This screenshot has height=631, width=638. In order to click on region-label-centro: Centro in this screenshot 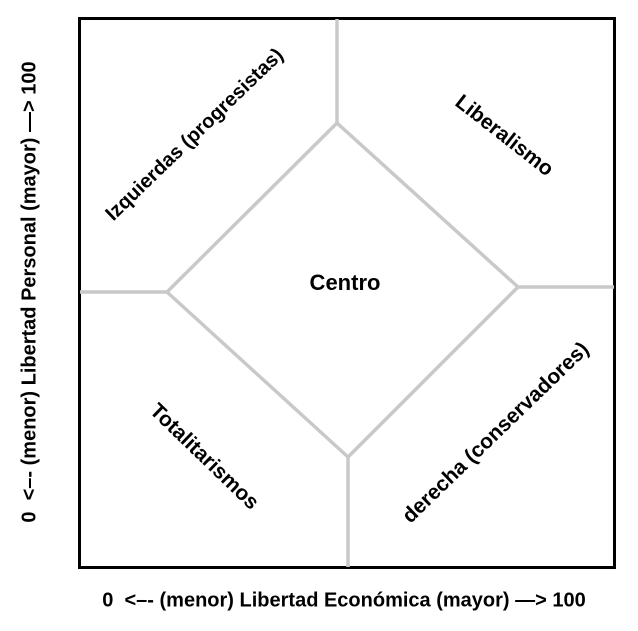, I will do `click(345, 282)`.